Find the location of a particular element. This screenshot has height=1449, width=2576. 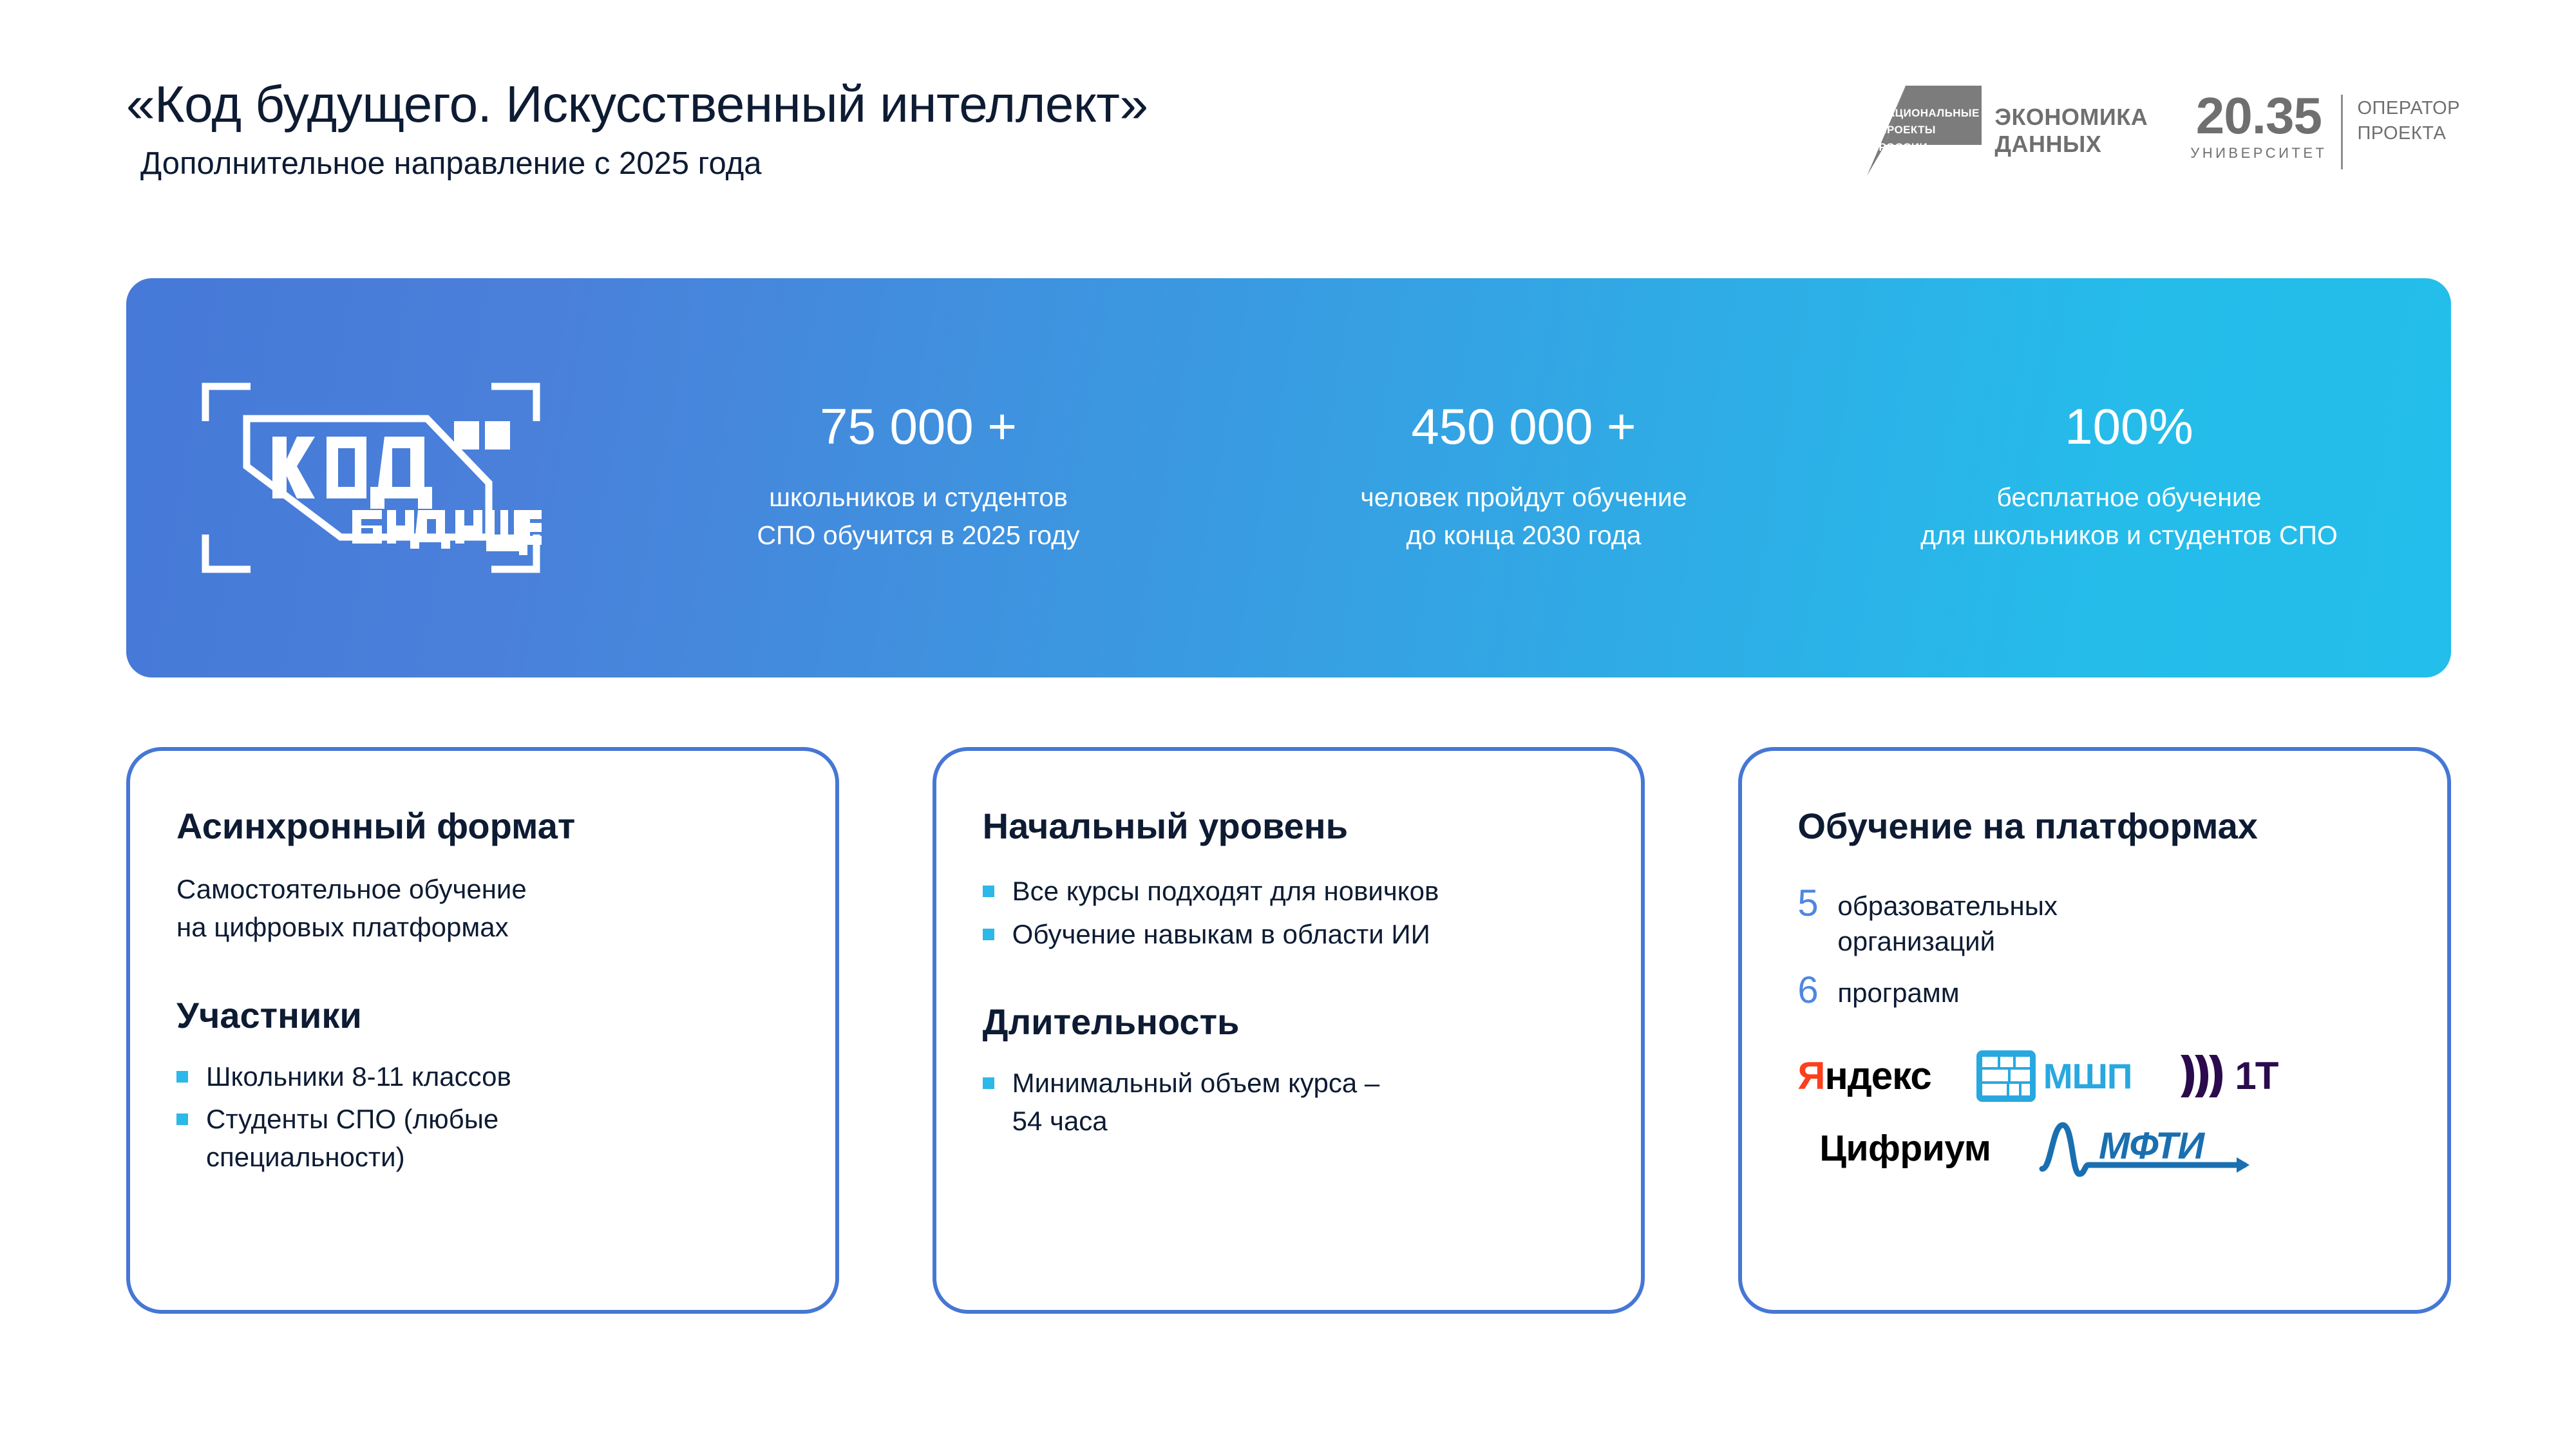

list-item-label: Все курсы подходят для новичков is located at coordinates (1225, 890).